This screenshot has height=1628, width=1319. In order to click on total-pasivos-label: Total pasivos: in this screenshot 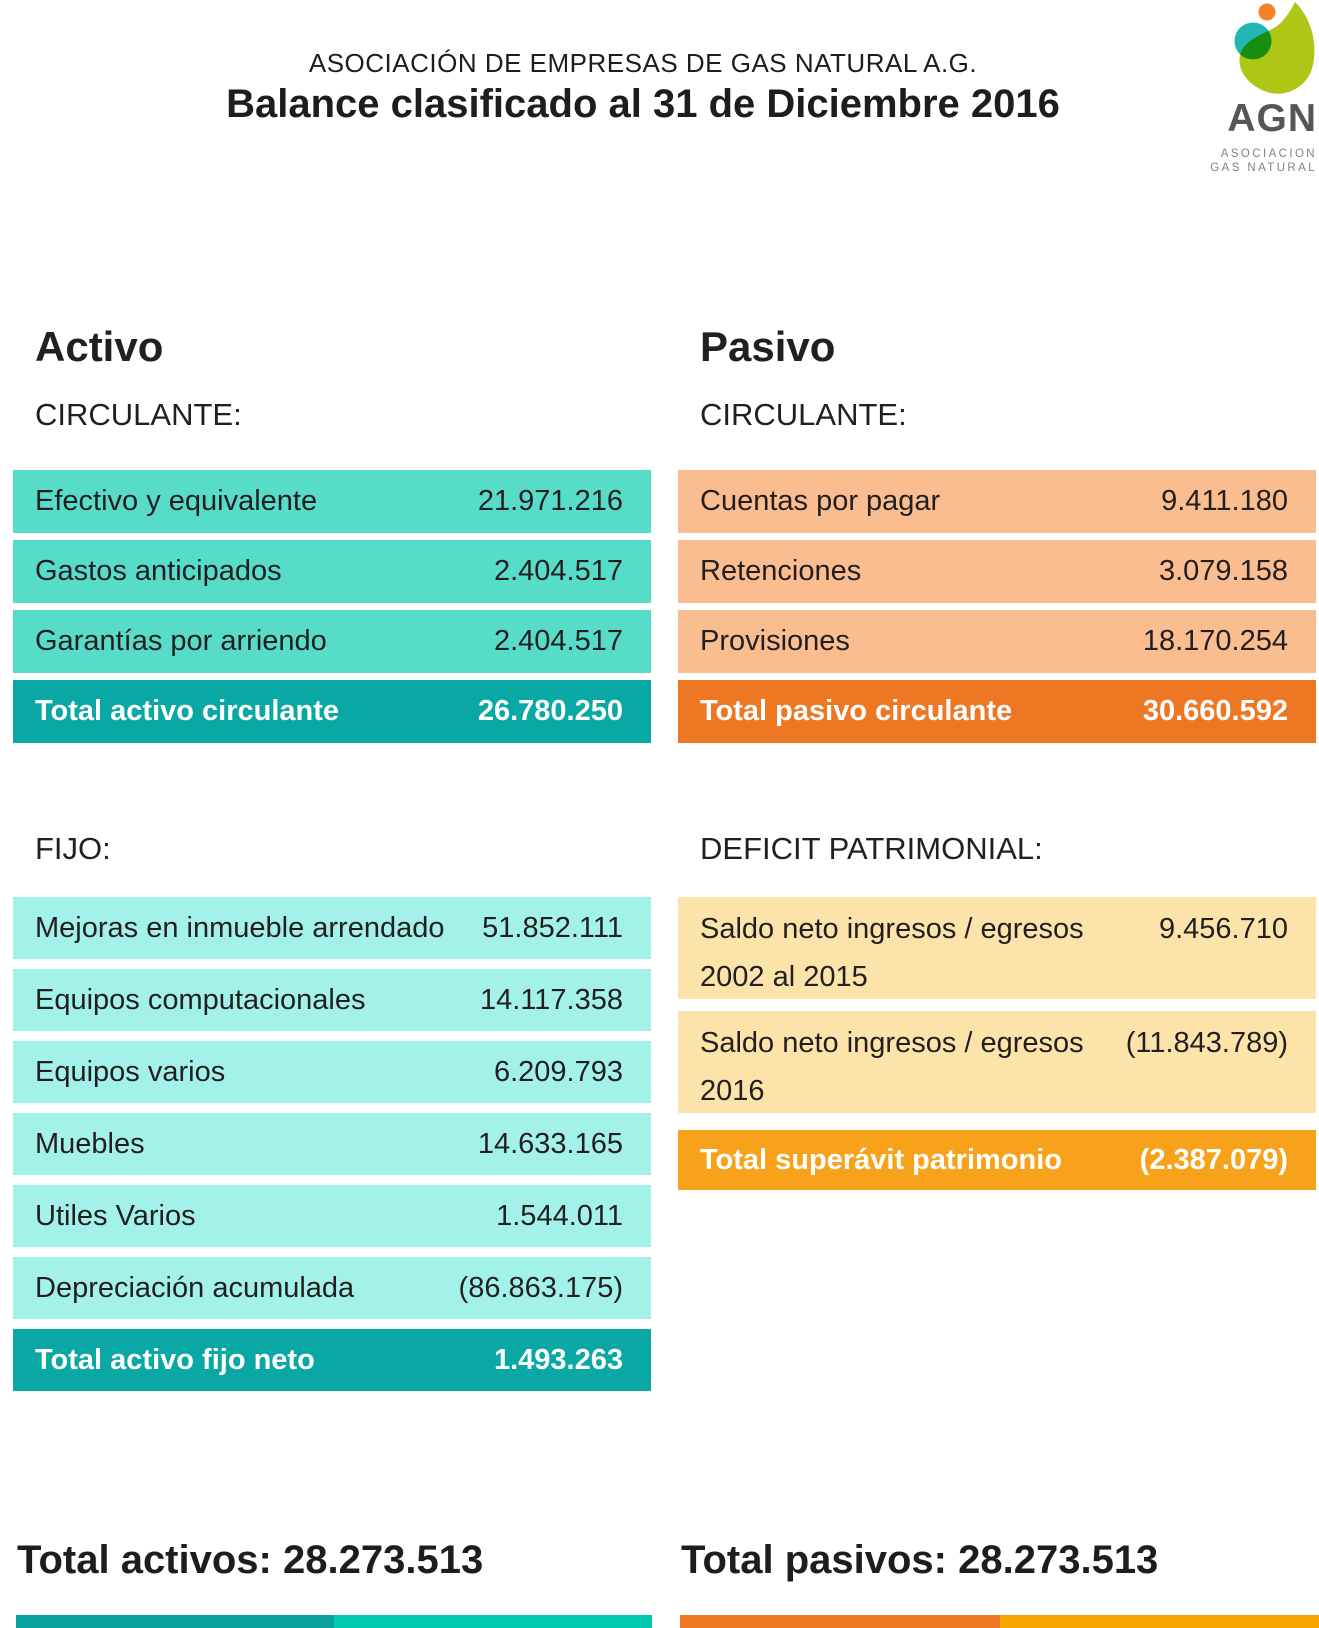, I will do `click(814, 1560)`.